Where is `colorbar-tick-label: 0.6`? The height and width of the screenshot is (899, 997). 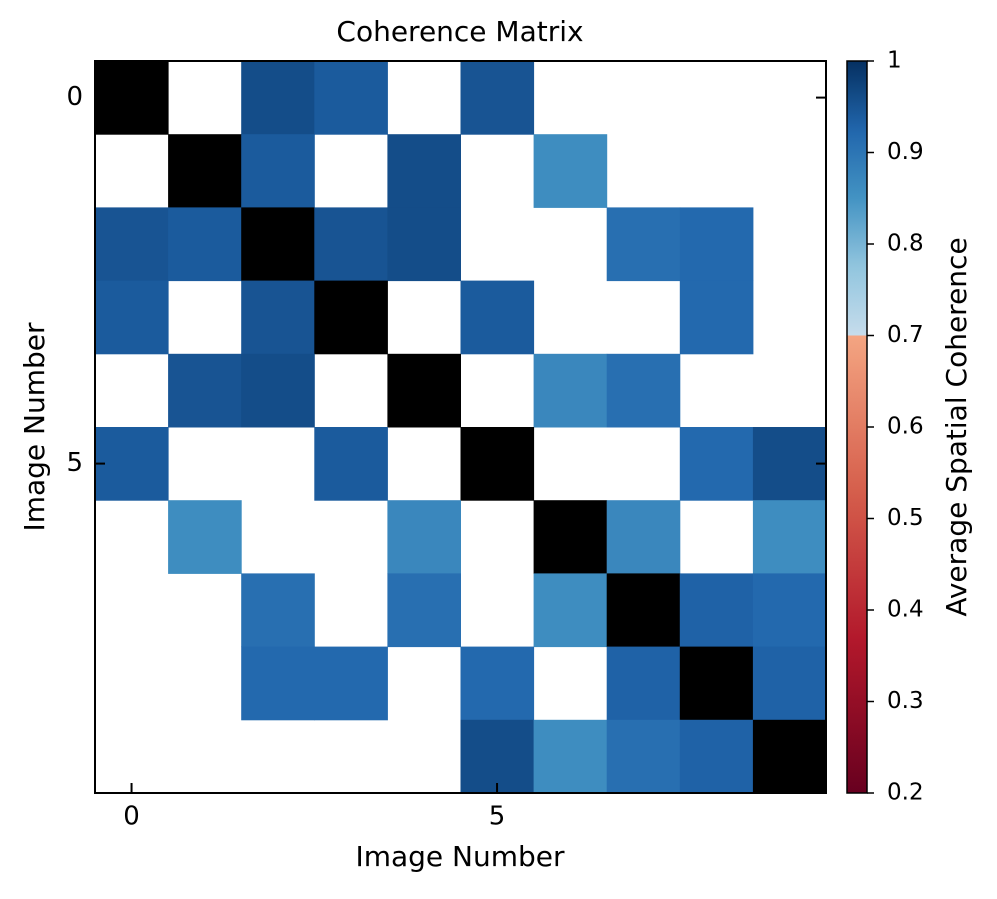 colorbar-tick-label: 0.6 is located at coordinates (905, 427).